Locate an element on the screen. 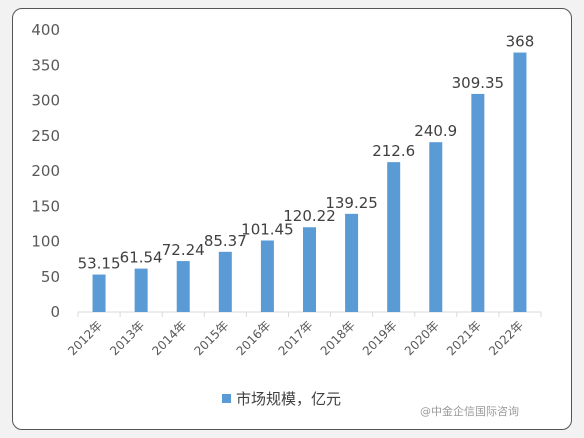 This screenshot has width=584, height=438. data-label: 120.22 is located at coordinates (309, 216).